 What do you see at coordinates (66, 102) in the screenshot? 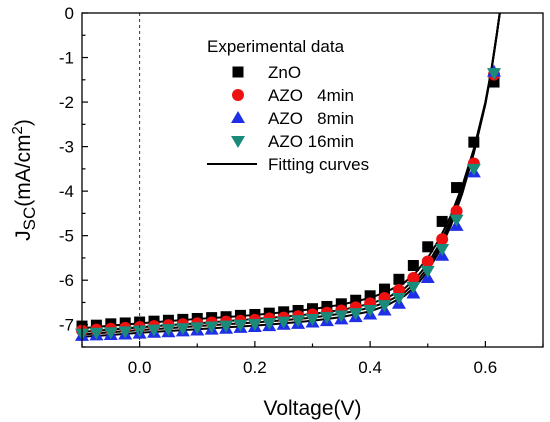
I see `y-tick-label: -2` at bounding box center [66, 102].